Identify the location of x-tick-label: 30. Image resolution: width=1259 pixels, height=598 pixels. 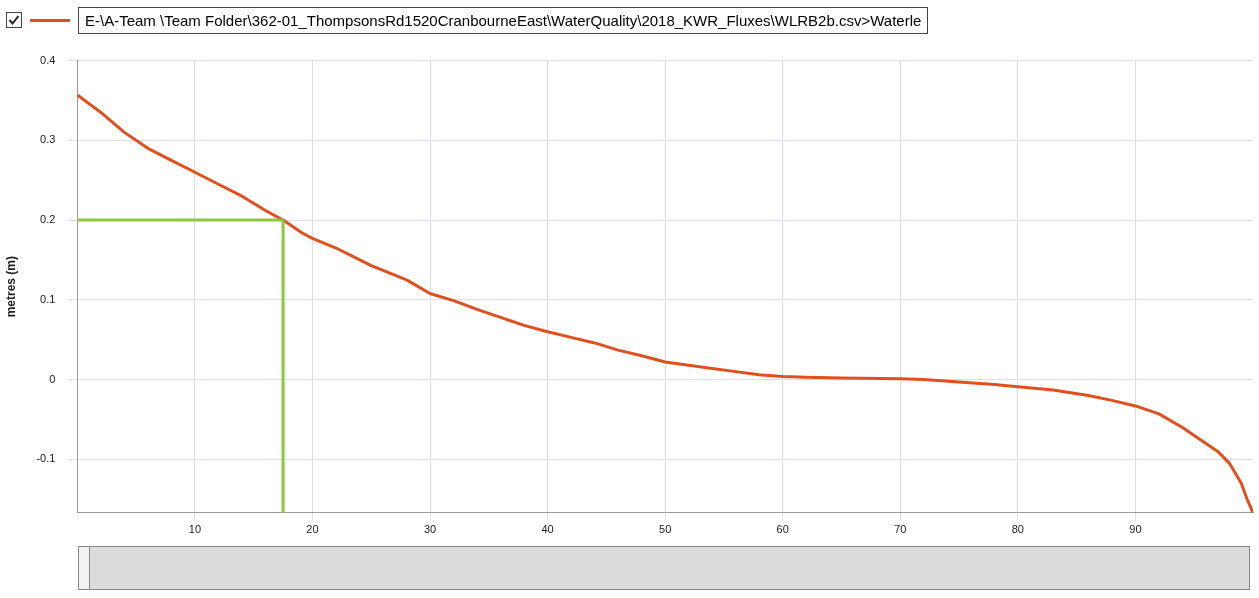
(430, 529).